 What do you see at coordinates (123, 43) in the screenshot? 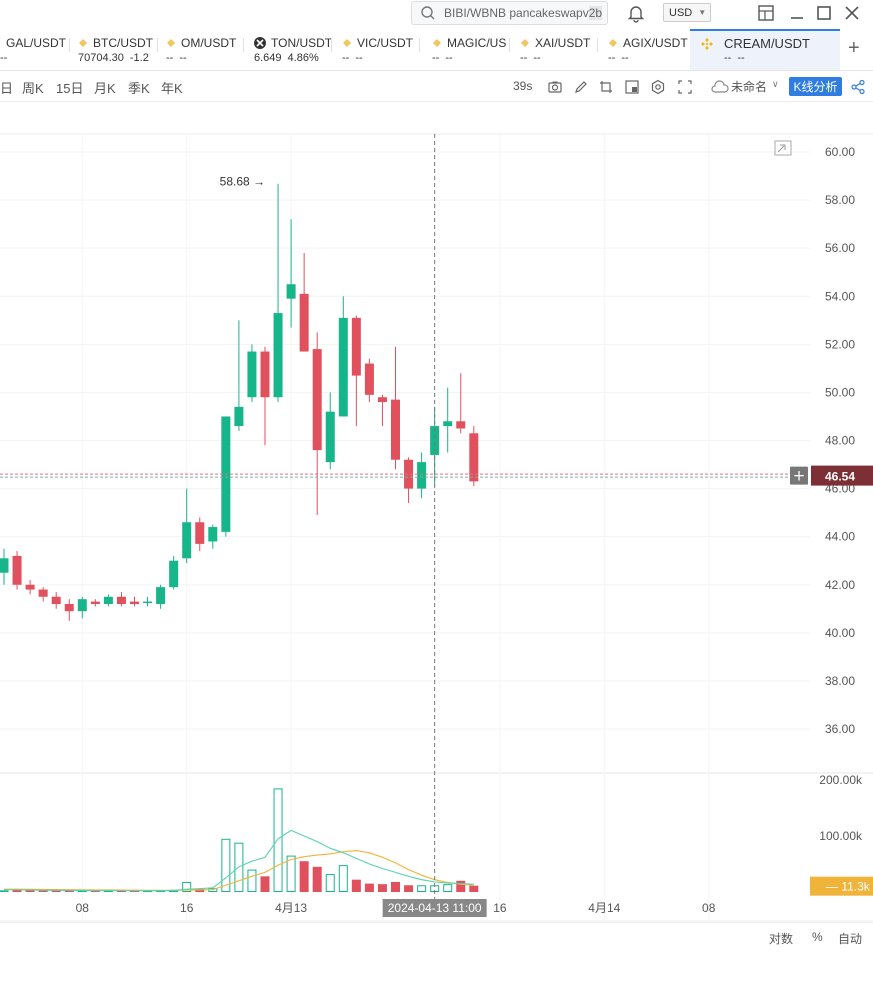
I see `tab-name: BTC/USDT` at bounding box center [123, 43].